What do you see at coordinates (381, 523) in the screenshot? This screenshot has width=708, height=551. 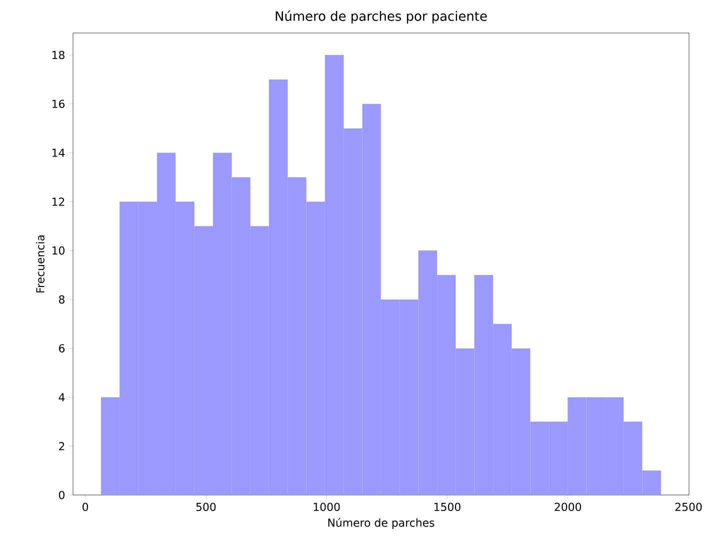 I see `x-axis-title: Número de parches` at bounding box center [381, 523].